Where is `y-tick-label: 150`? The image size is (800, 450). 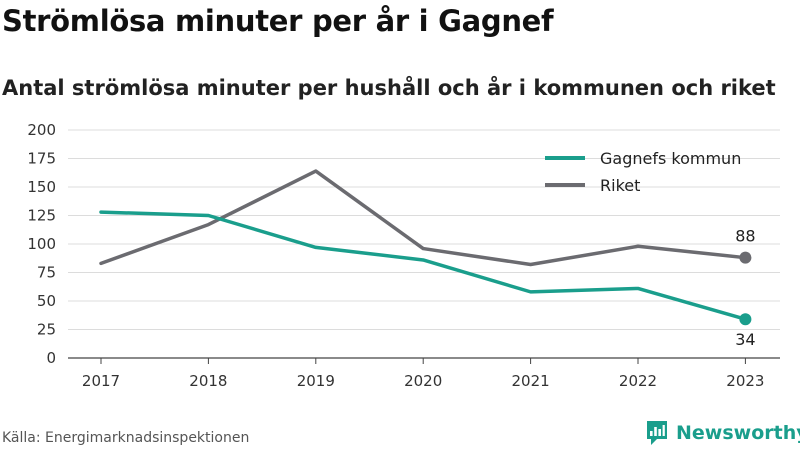
y-tick-label: 150 is located at coordinates (41, 187).